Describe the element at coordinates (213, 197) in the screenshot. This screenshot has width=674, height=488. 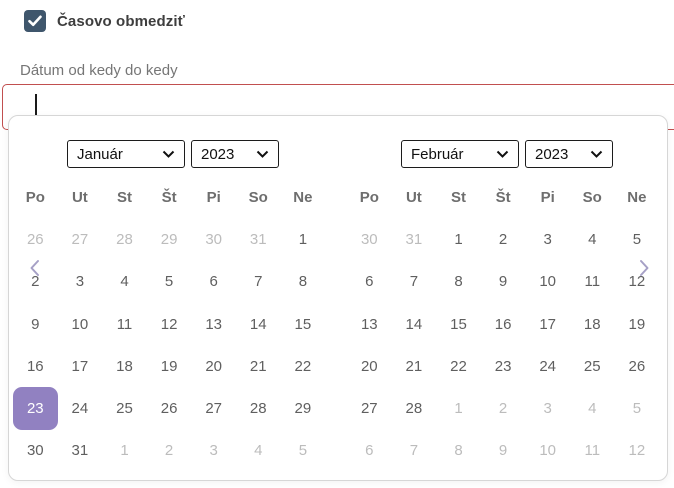
I see `day-of-week-header: Pi` at that location.